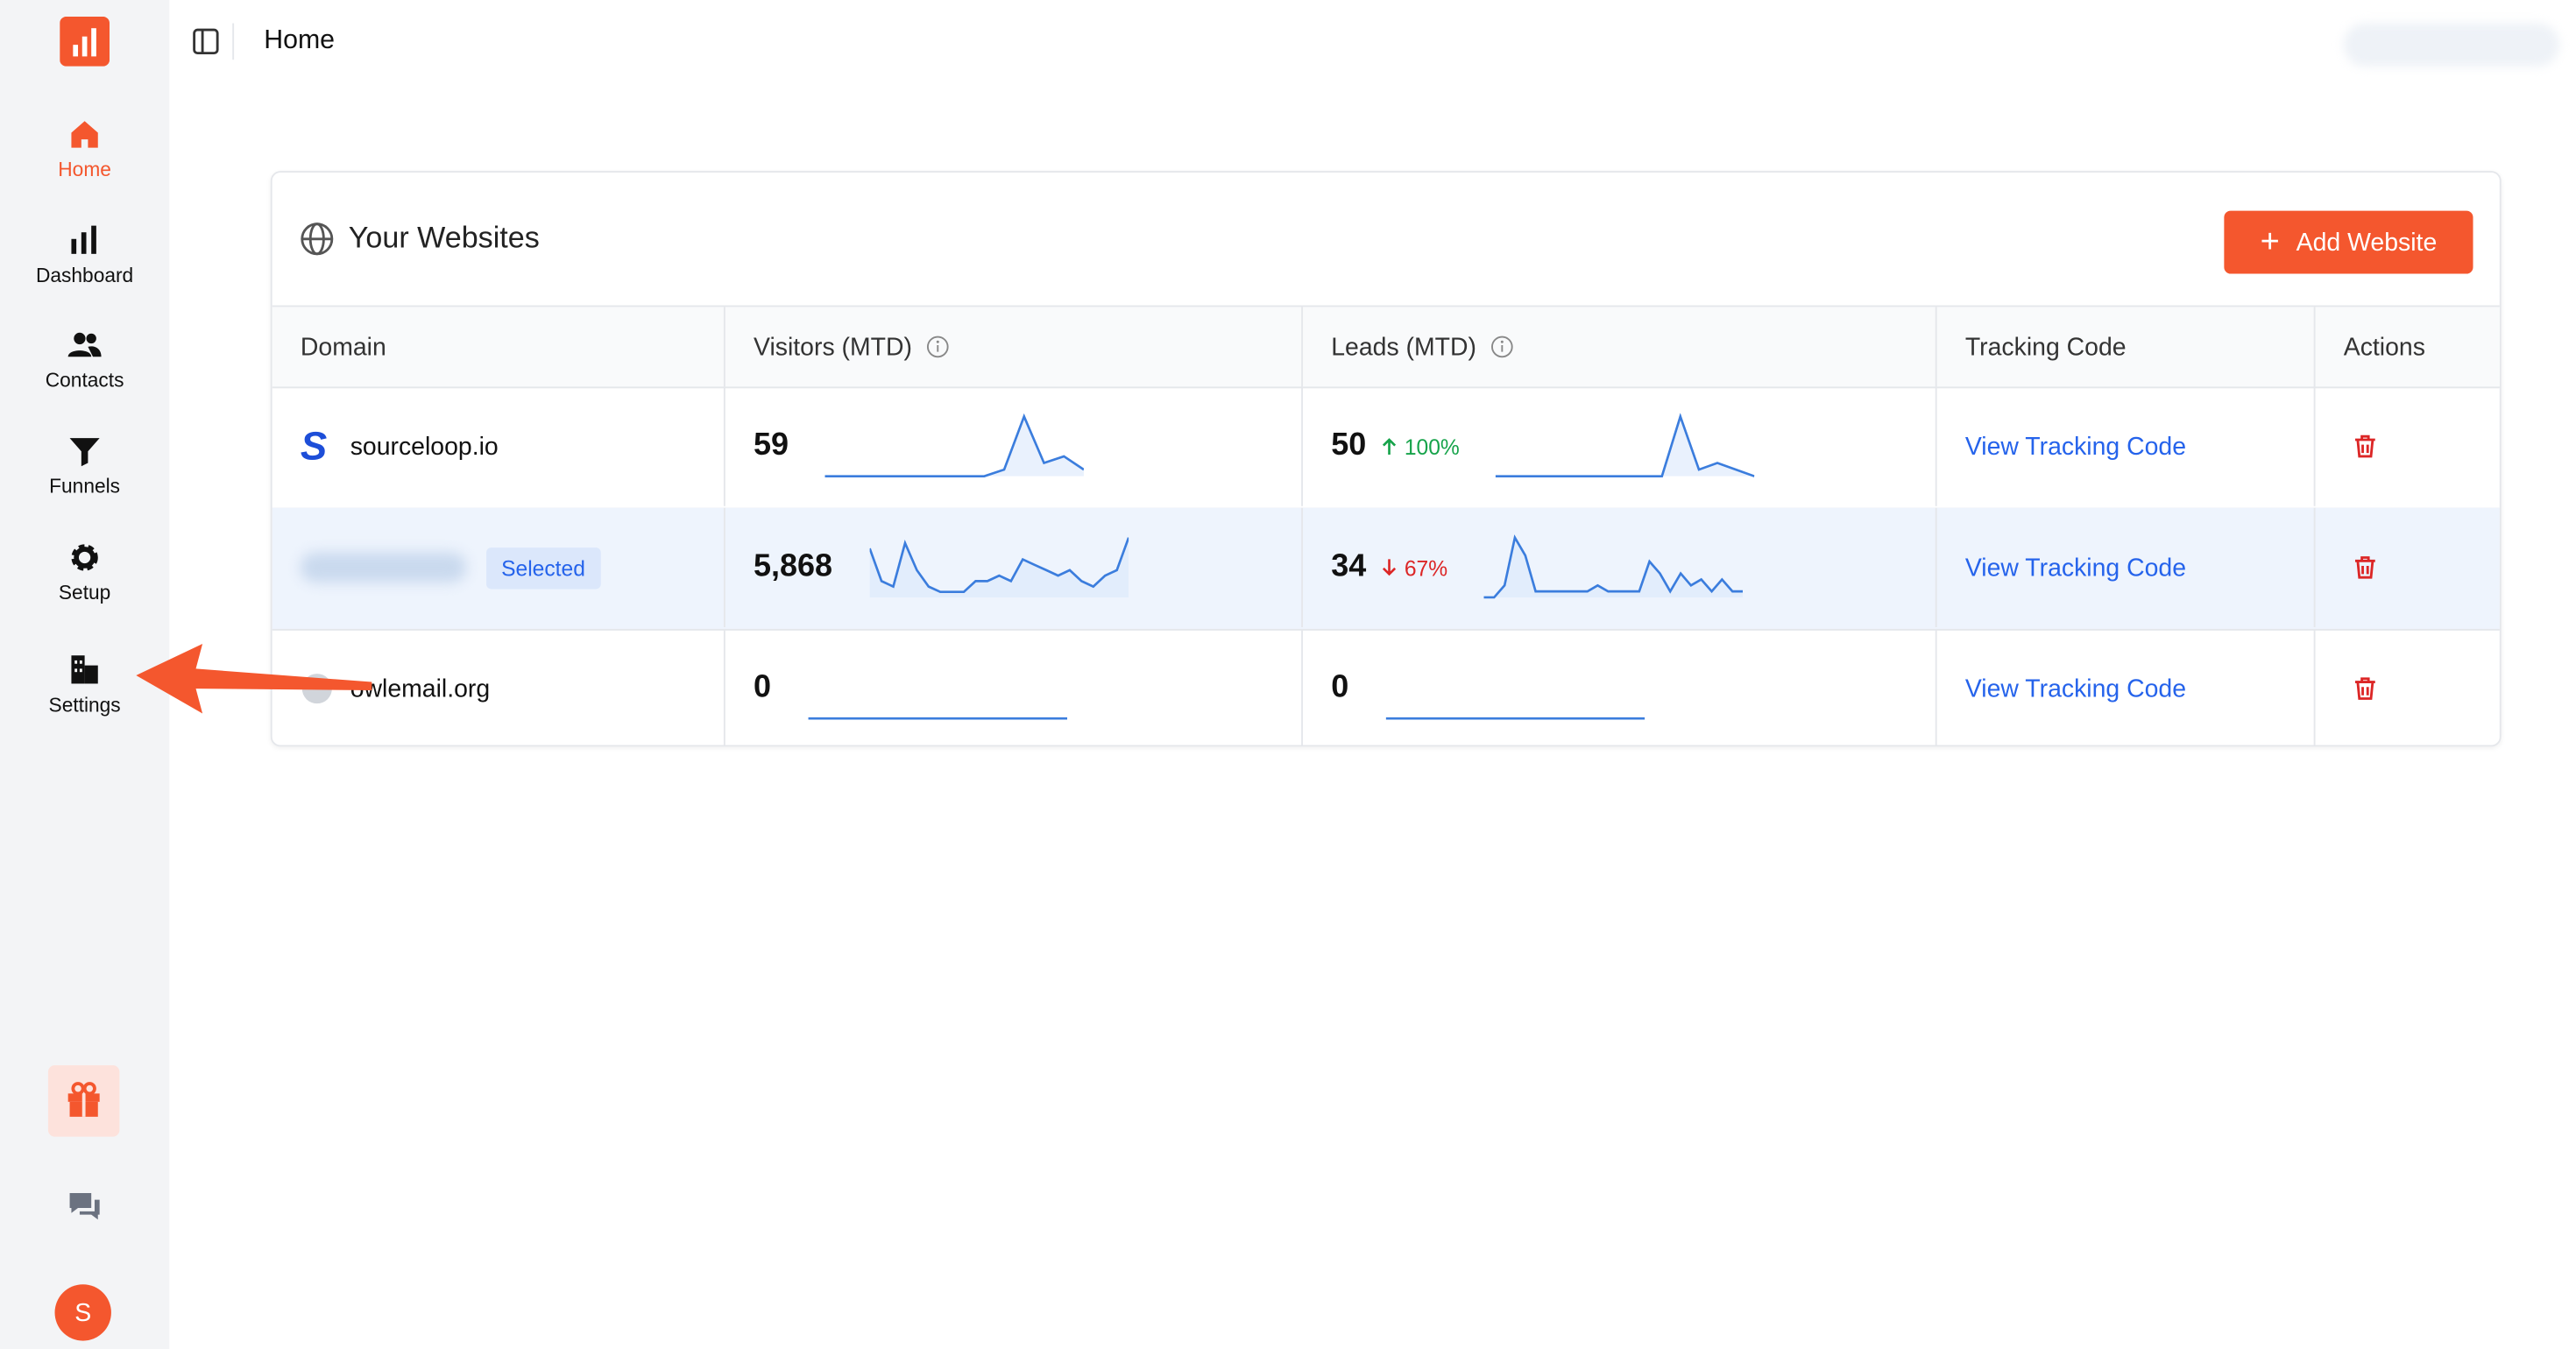 The height and width of the screenshot is (1349, 2576). Describe the element at coordinates (1426, 567) in the screenshot. I see `change-value: 67%` at that location.